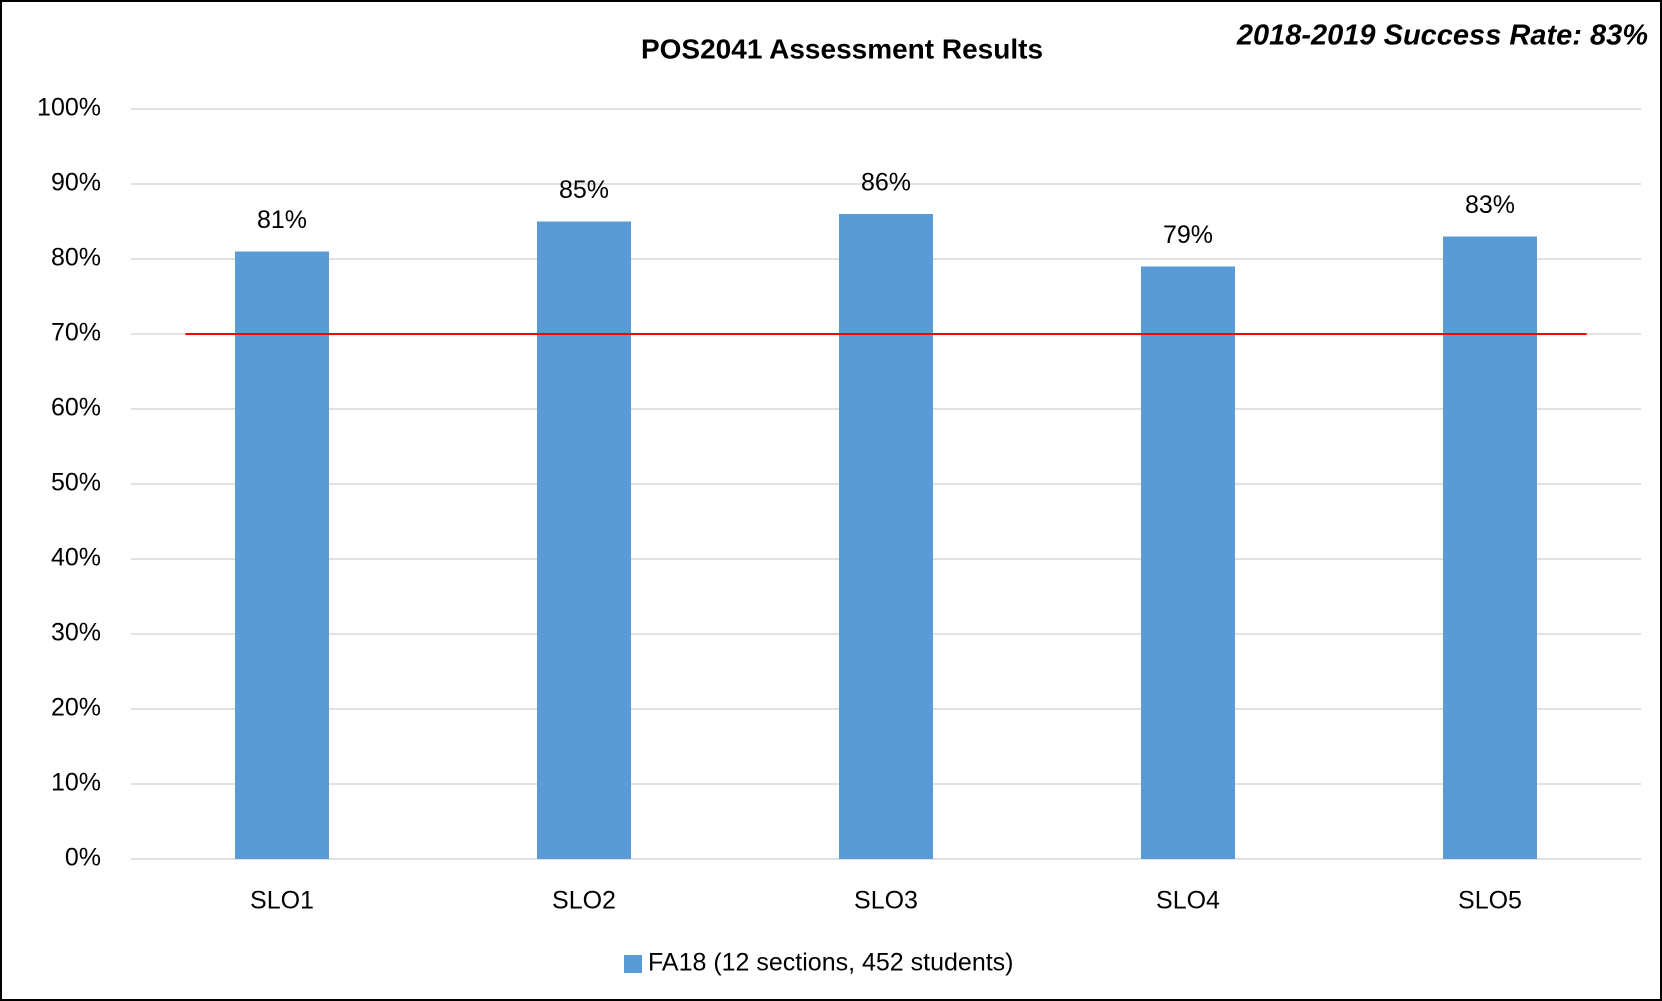 This screenshot has width=1662, height=1001. Describe the element at coordinates (584, 901) in the screenshot. I see `x-tick-label: SLO2` at that location.